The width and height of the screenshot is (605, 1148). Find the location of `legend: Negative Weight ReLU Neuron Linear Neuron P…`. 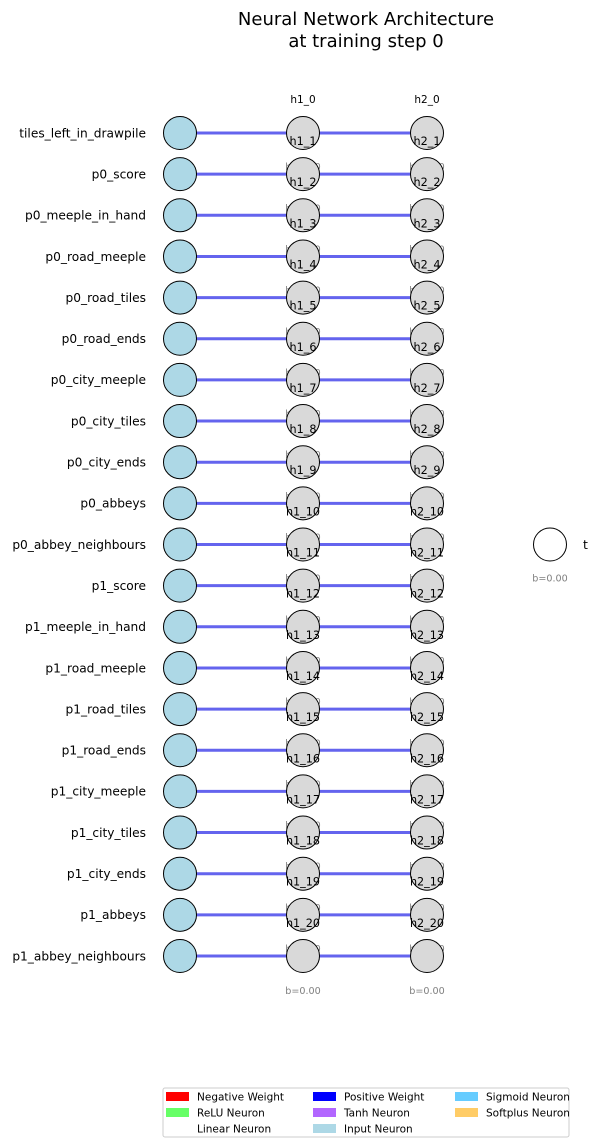

legend: Negative Weight ReLU Neuron Linear Neuron P… is located at coordinates (366, 1112).